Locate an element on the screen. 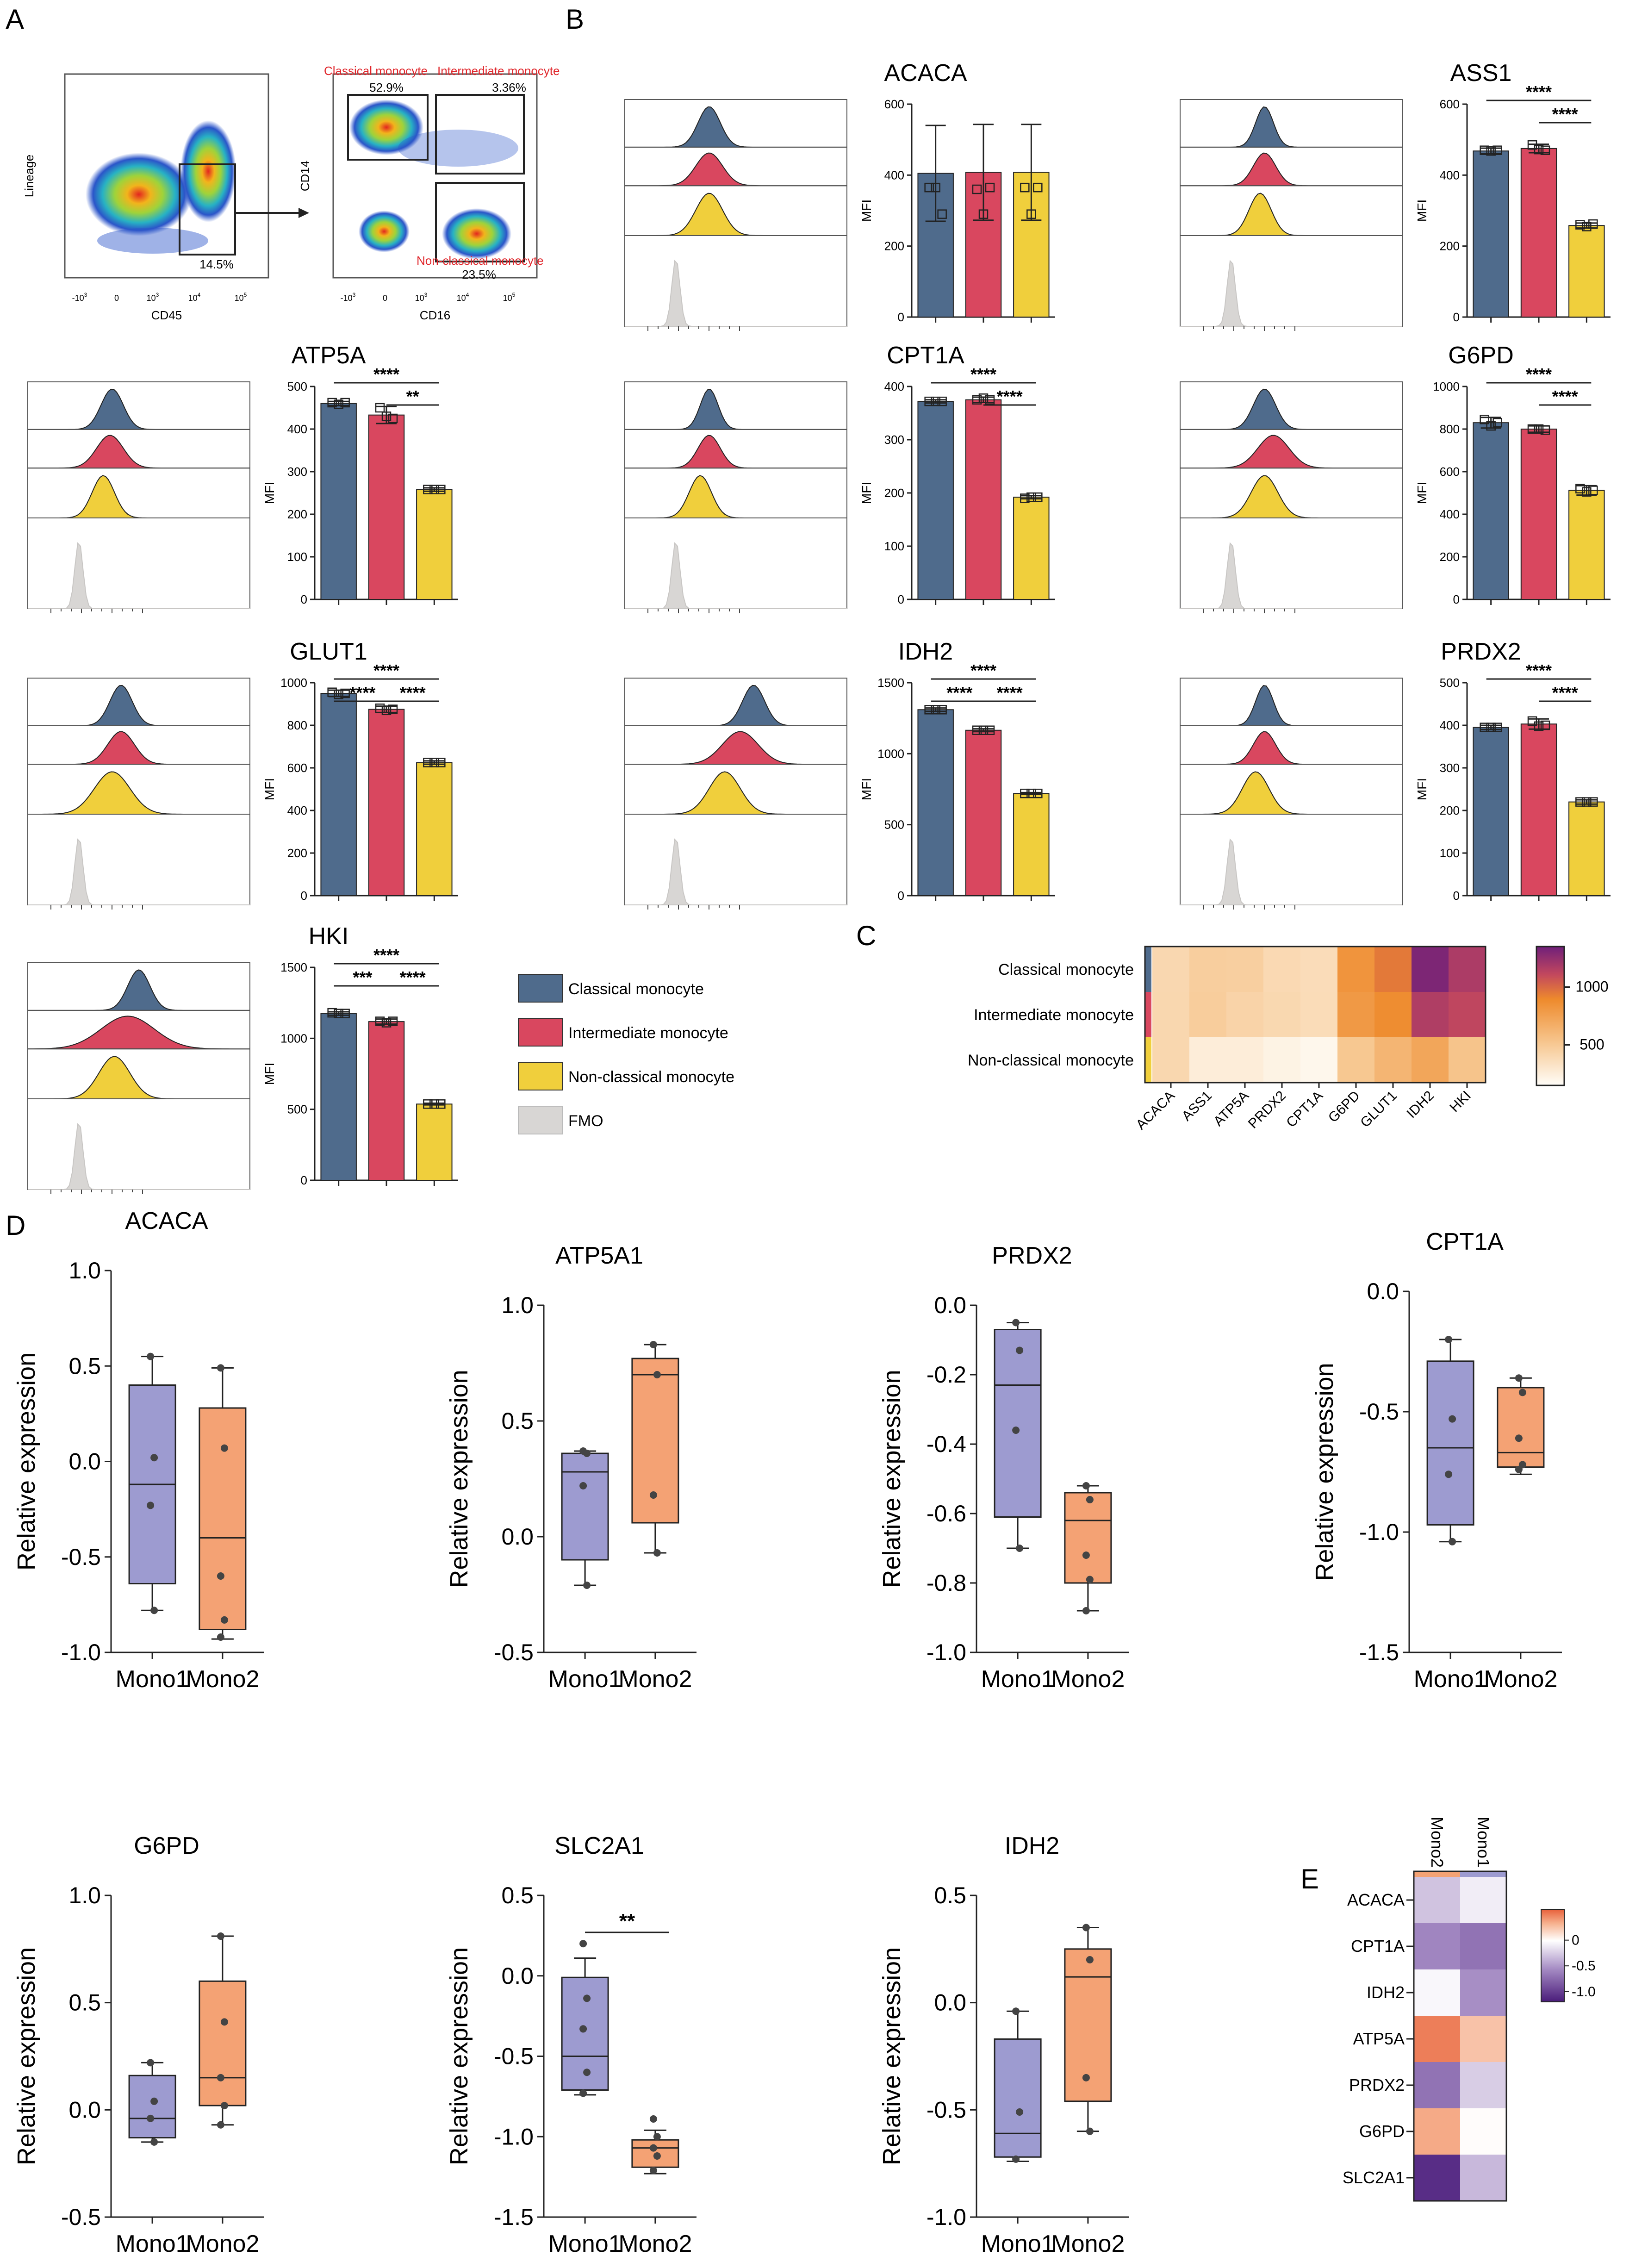 The width and height of the screenshot is (1648, 2268). y-tick-label: 800 is located at coordinates (297, 725).